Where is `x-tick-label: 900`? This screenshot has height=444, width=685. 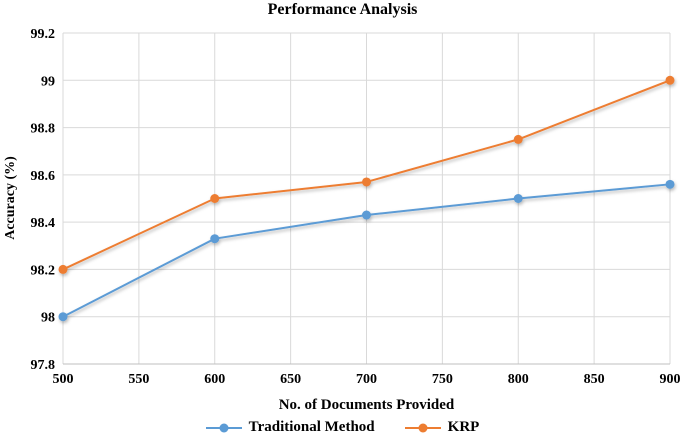 x-tick-label: 900 is located at coordinates (670, 379).